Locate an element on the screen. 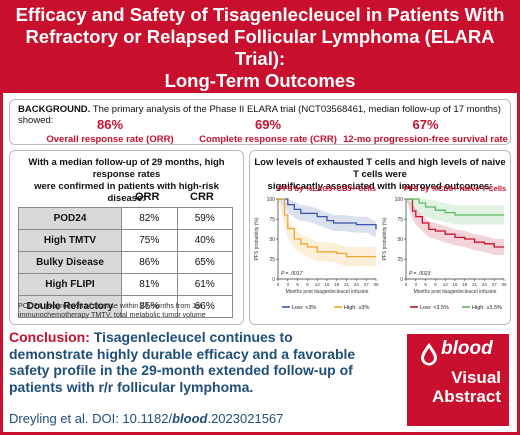  row-label: High FLIPI is located at coordinates (70, 284).